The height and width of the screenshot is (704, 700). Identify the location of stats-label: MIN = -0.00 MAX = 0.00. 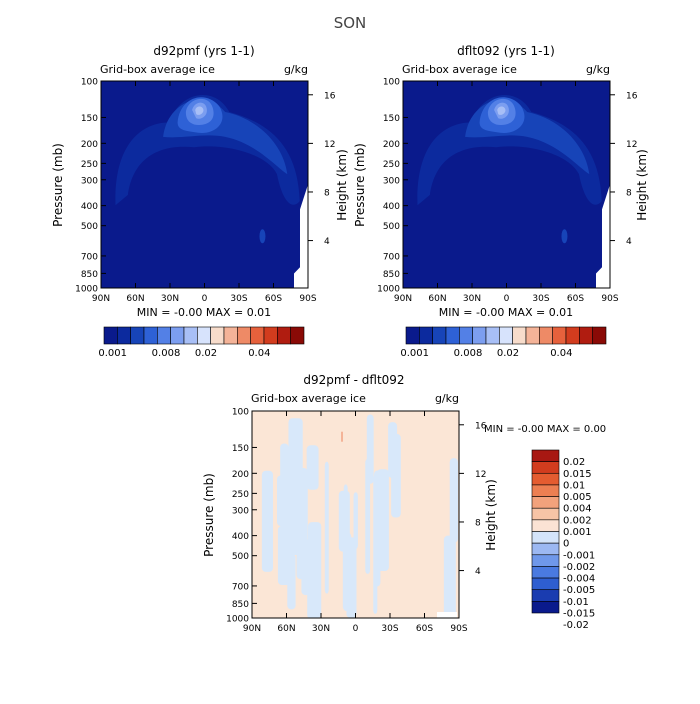
(545, 429).